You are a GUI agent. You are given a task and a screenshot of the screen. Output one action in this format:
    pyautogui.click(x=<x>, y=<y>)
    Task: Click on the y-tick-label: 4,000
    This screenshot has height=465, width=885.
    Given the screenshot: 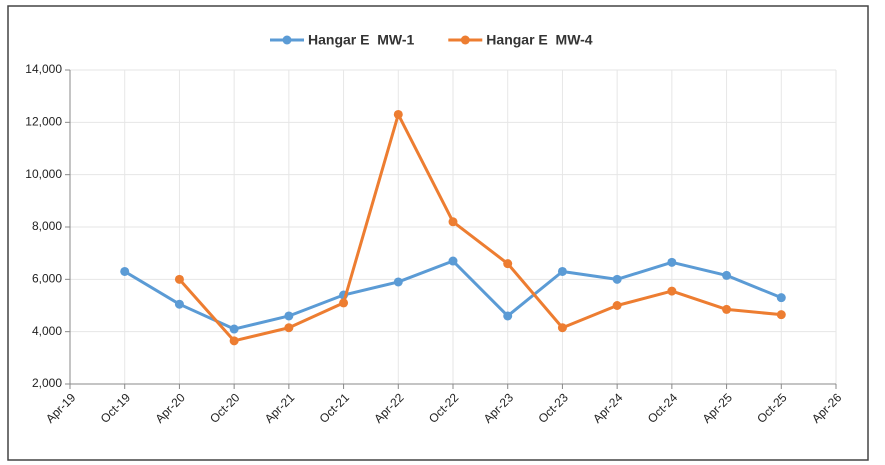 What is the action you would take?
    pyautogui.click(x=47, y=331)
    